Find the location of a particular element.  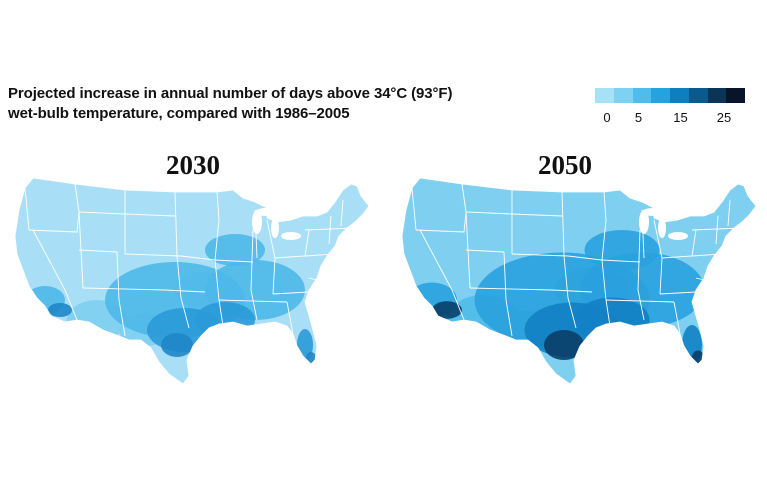

legend-color-bar is located at coordinates (670, 95).